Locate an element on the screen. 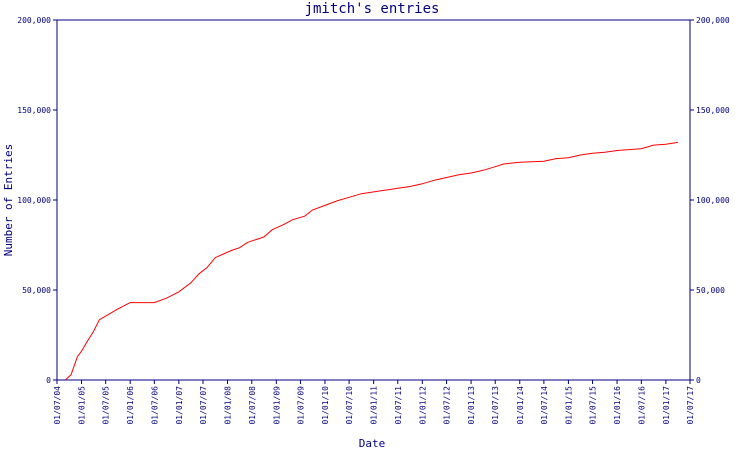  y-axis-right: 0 50,000 100,000 150,000 200,000 is located at coordinates (710, 200).